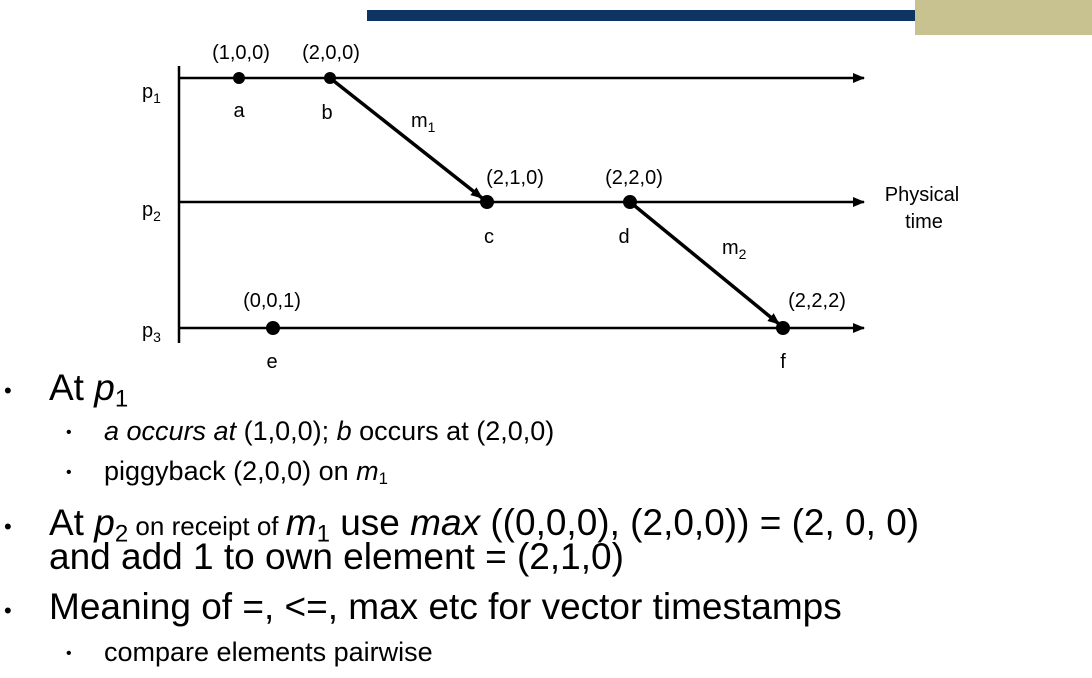 Image resolution: width=1092 pixels, height=678 pixels. Describe the element at coordinates (268, 652) in the screenshot. I see `sub-bullet-compare-pairwise: compare elements pairwise` at that location.